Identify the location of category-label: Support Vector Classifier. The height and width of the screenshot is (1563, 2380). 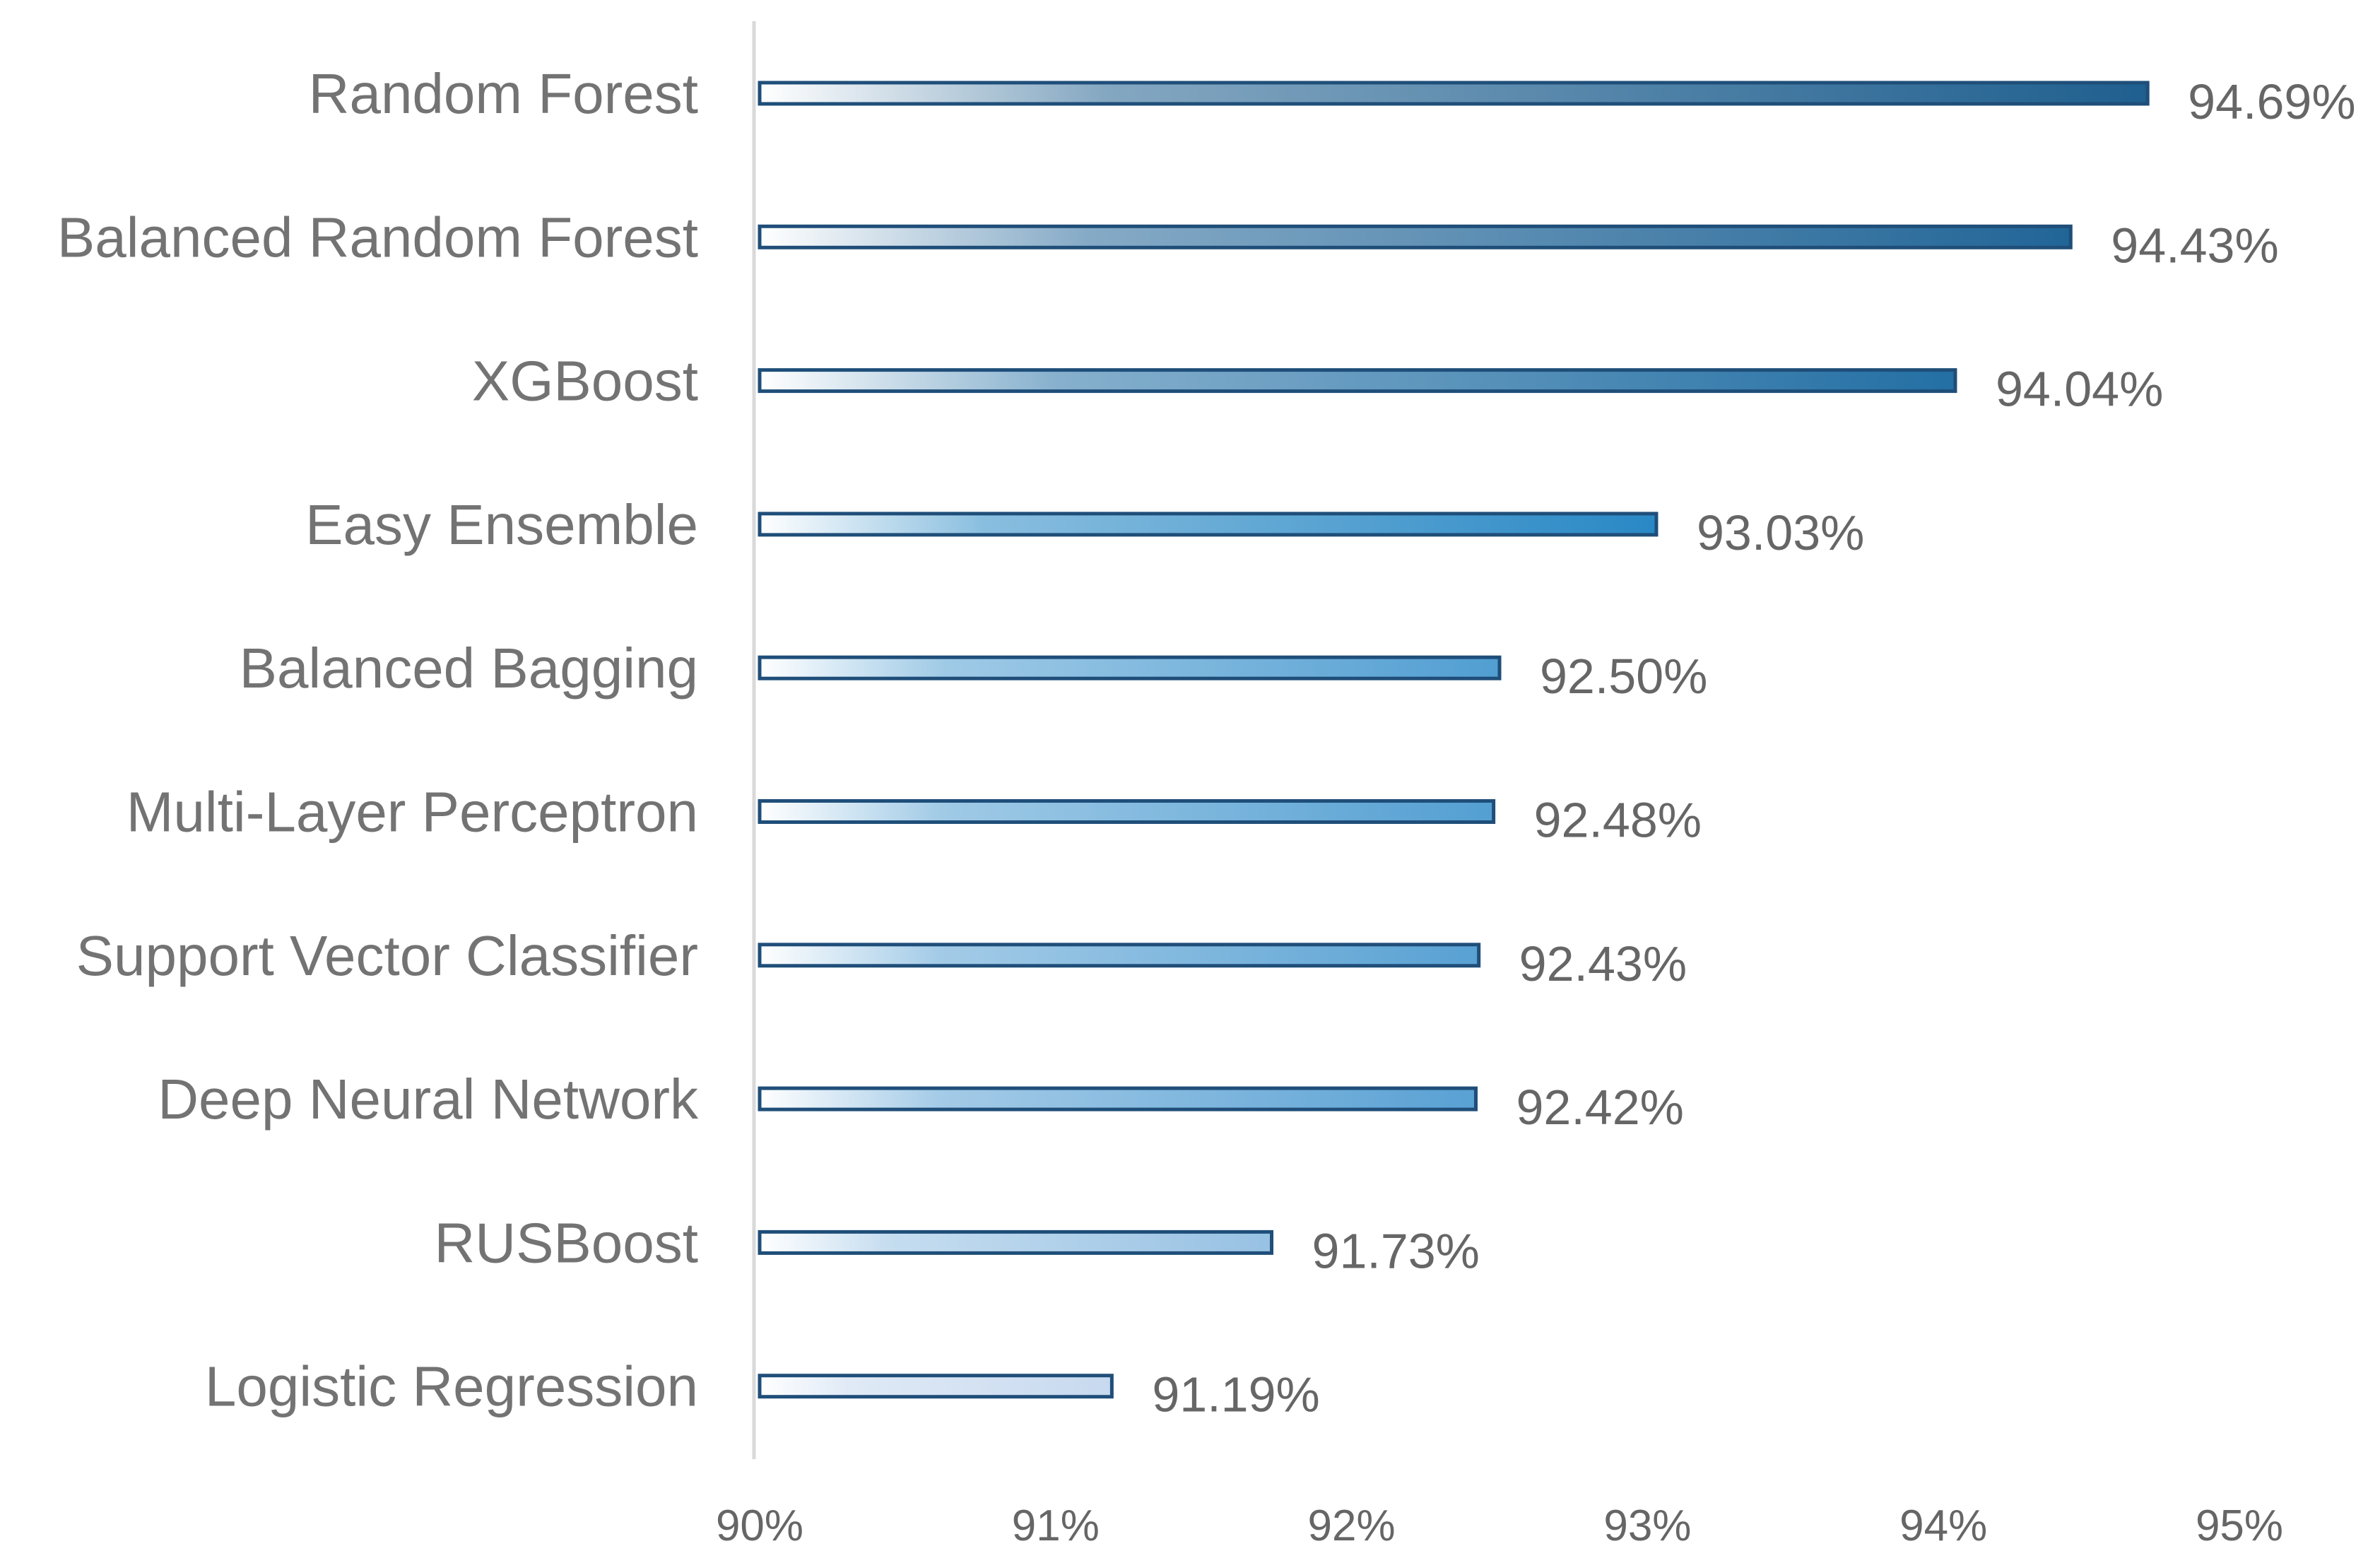
(387, 955).